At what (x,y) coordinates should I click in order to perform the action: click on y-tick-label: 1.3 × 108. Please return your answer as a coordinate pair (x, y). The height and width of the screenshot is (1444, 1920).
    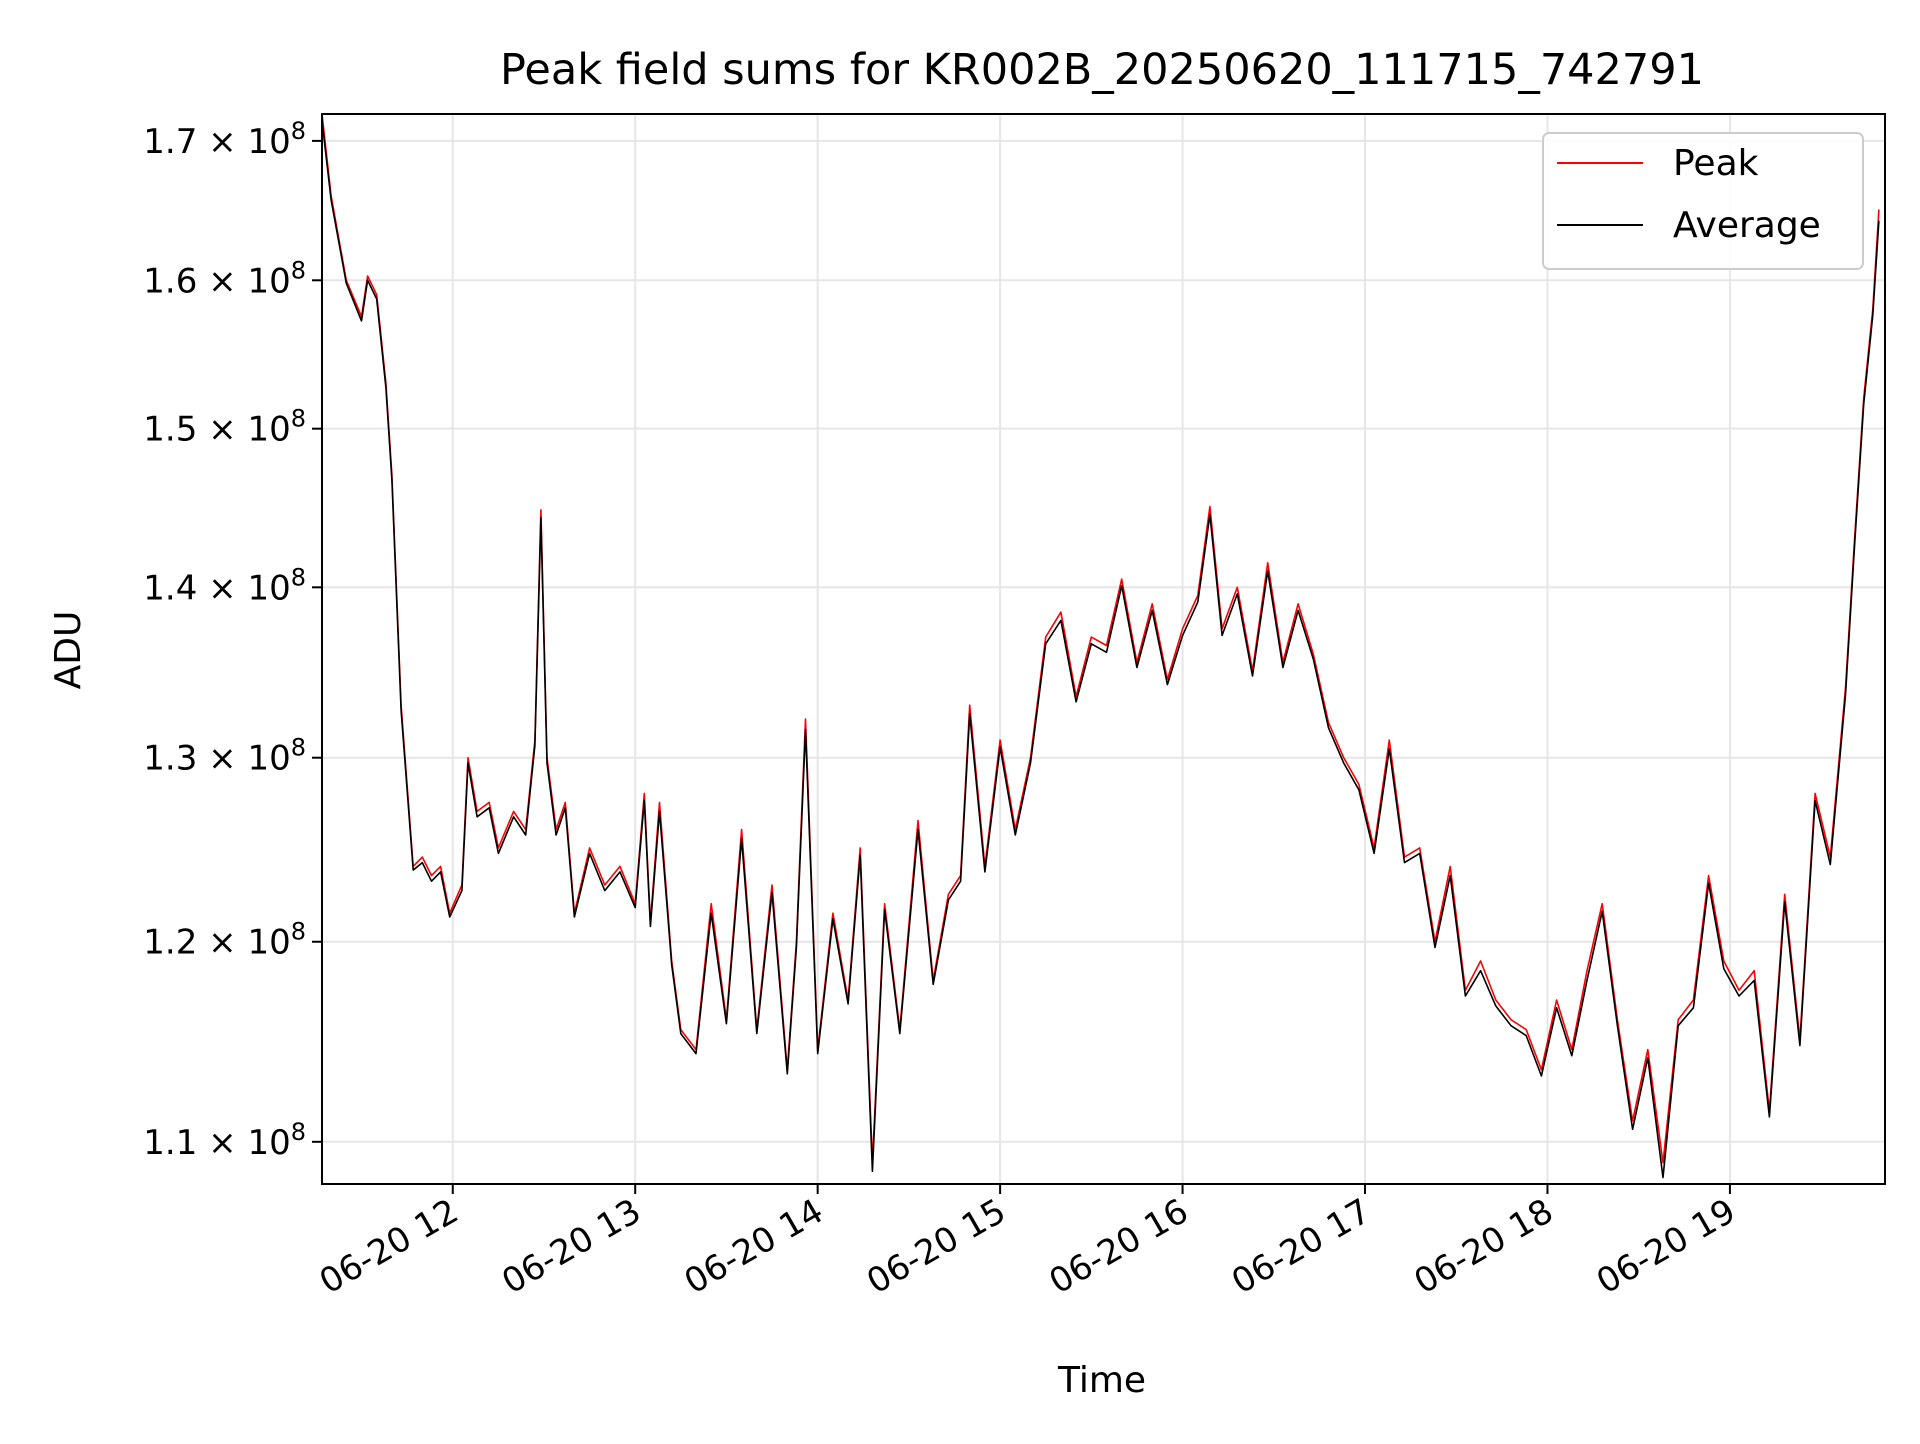
    Looking at the image, I should click on (224, 756).